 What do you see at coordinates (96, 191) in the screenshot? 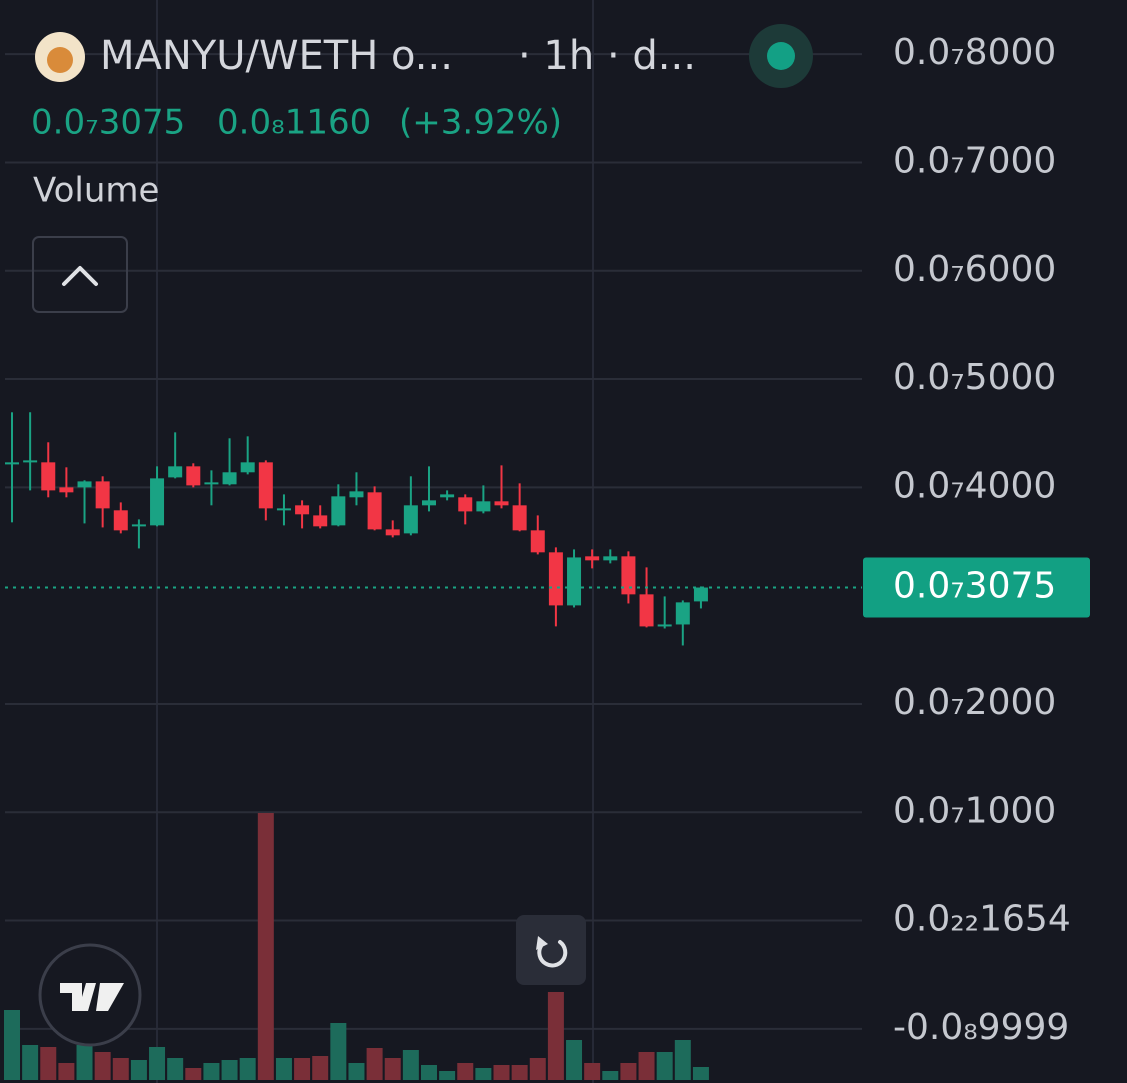
I see `volume-label: Volume` at bounding box center [96, 191].